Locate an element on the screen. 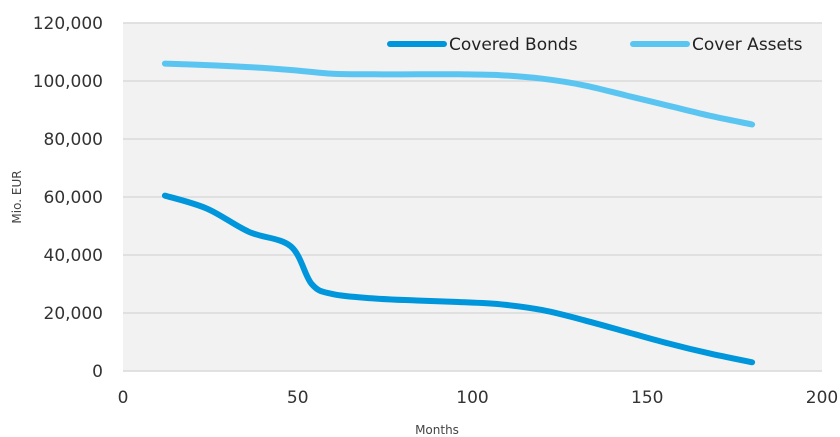  legend-item-cover-assets: Cover Assets is located at coordinates (716, 45).